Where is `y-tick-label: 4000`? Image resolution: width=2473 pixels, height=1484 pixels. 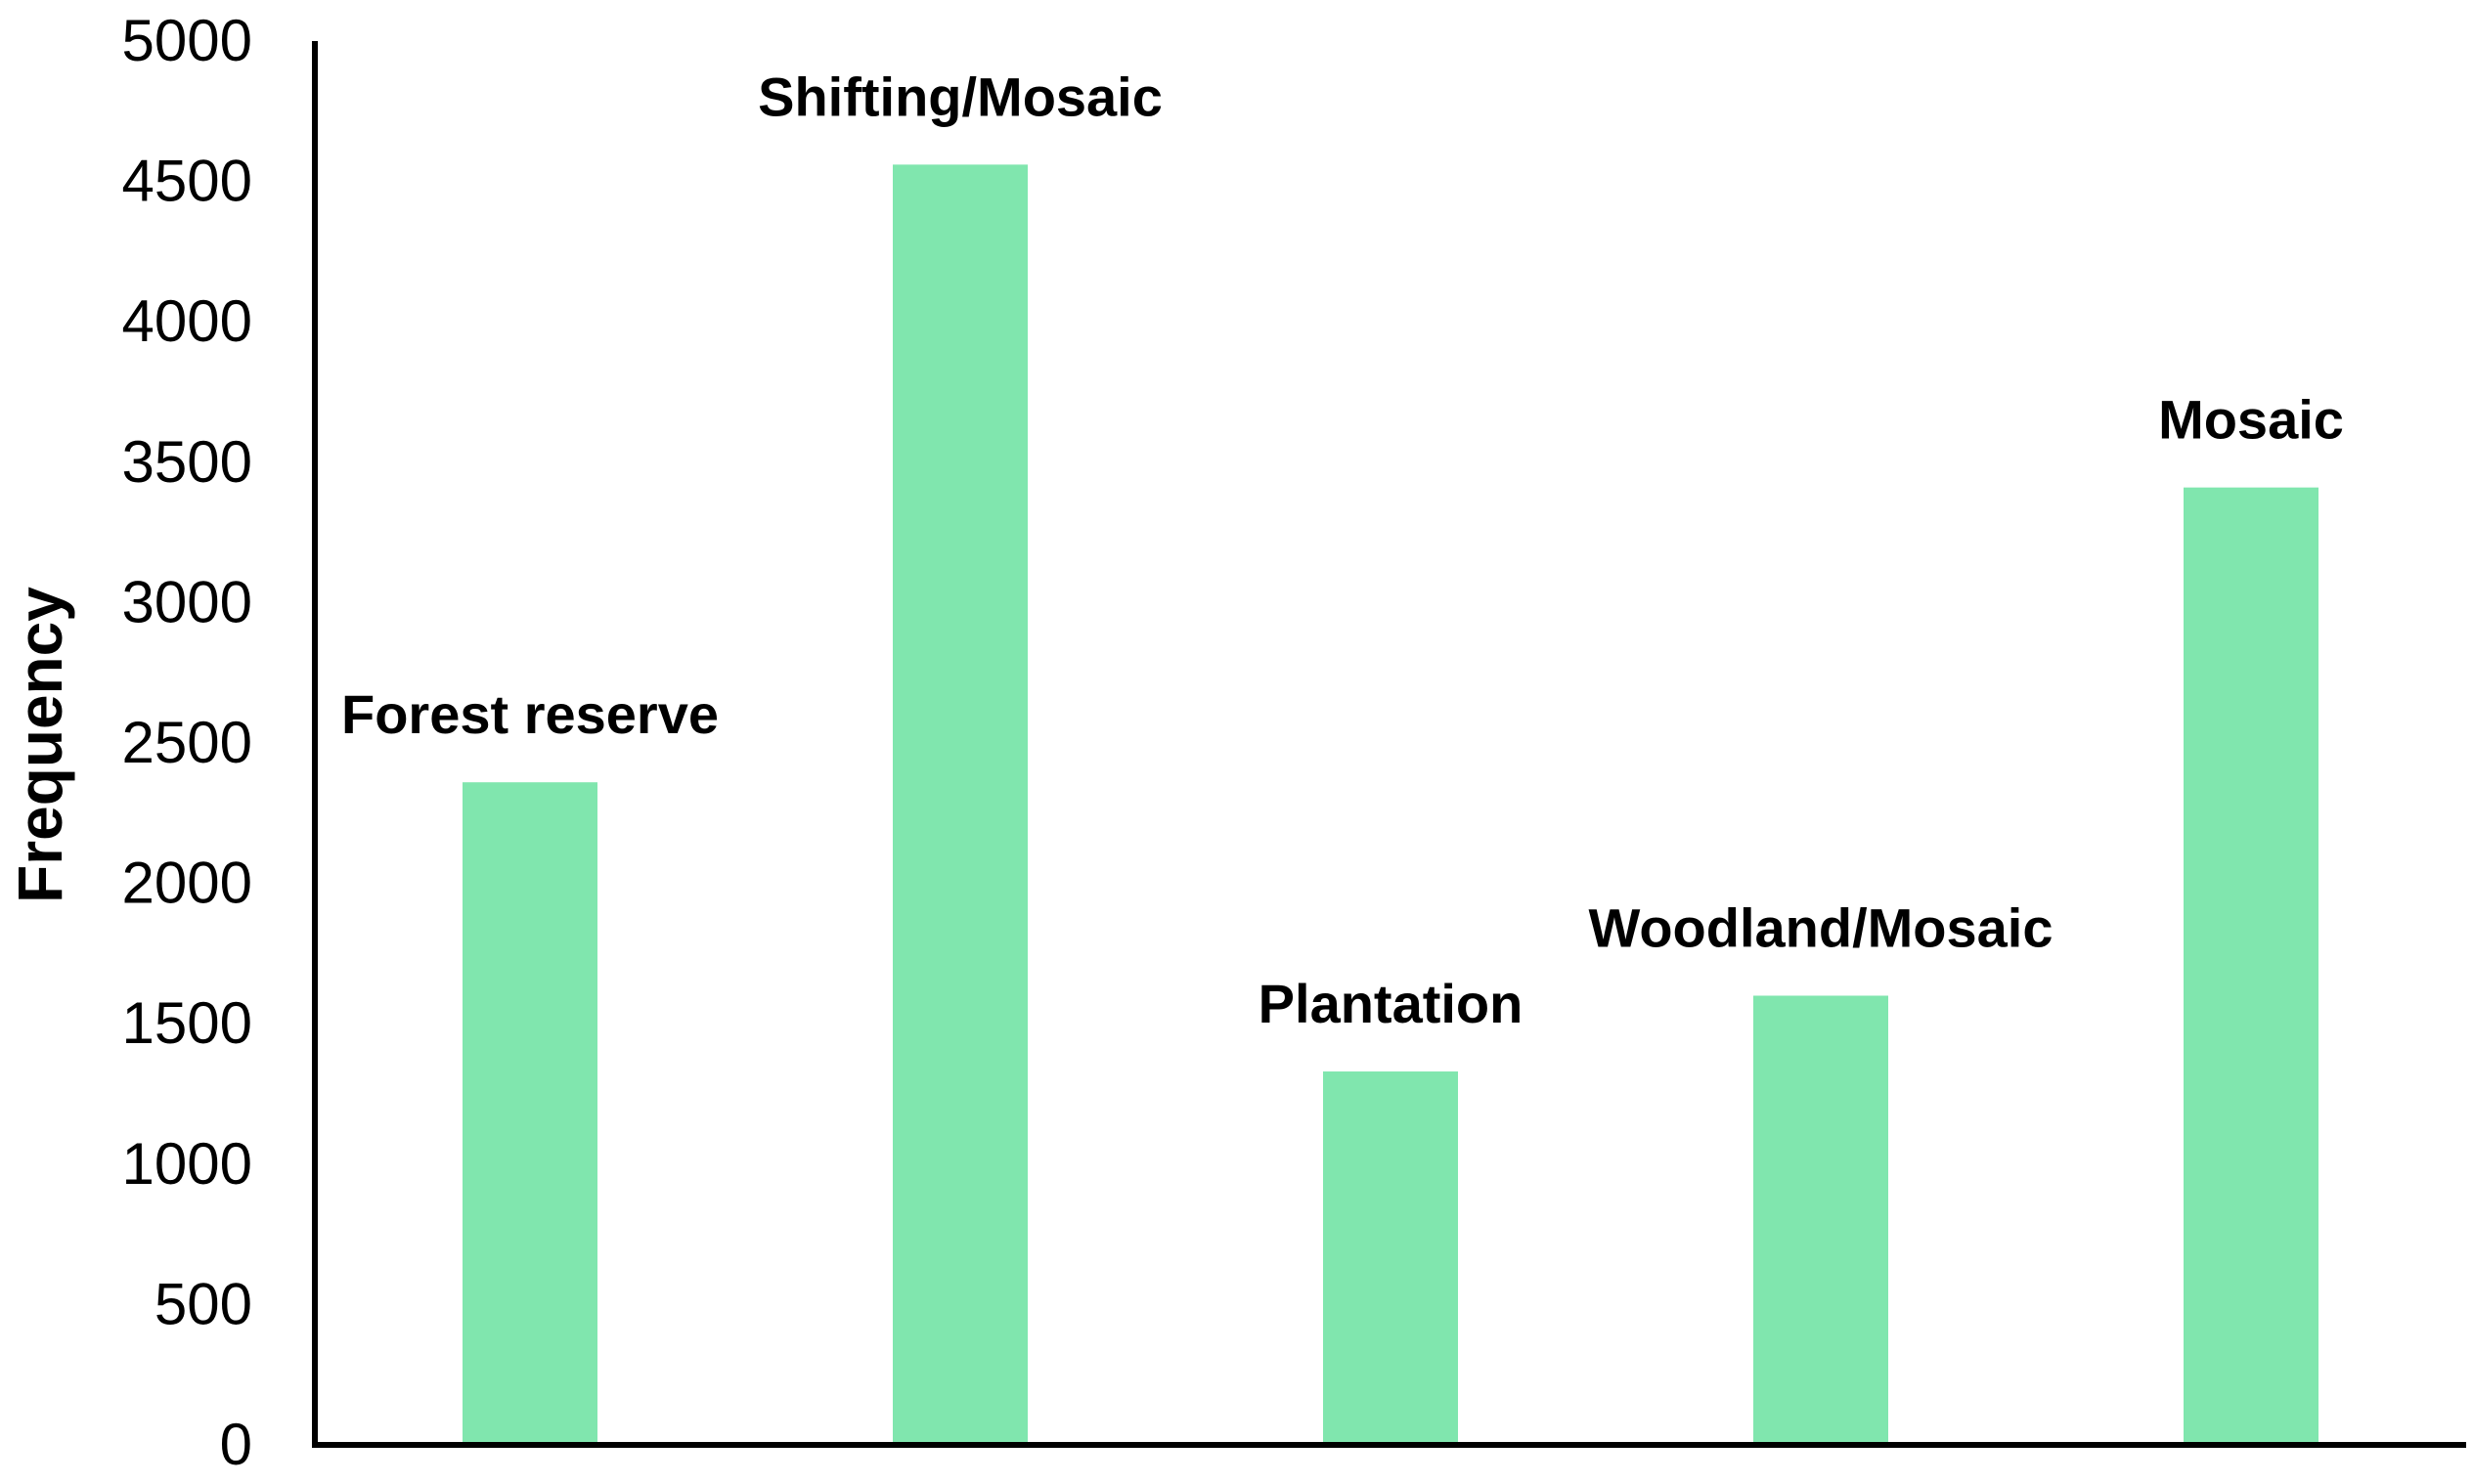 y-tick-label: 4000 is located at coordinates (187, 321).